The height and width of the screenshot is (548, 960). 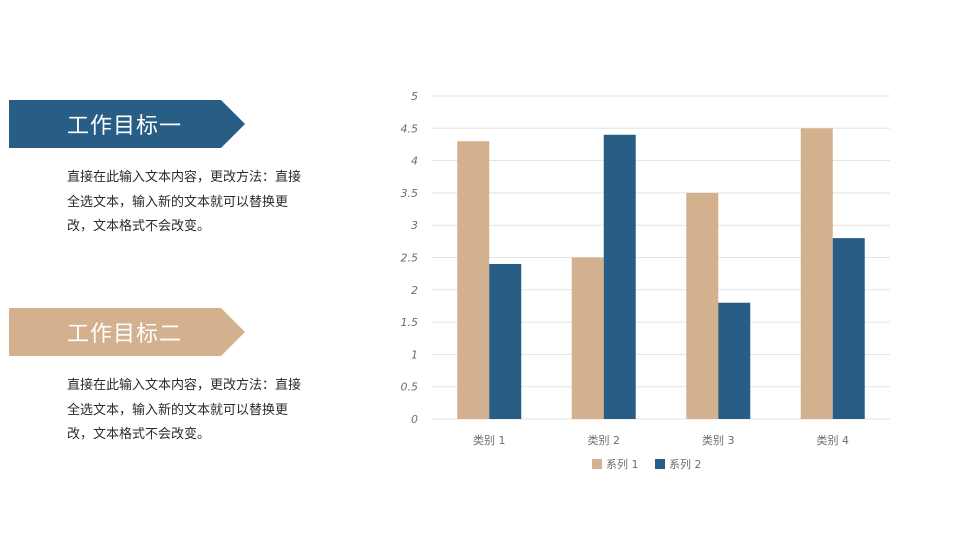 I want to click on goal-2-title: 工作目标二, so click(x=125, y=334).